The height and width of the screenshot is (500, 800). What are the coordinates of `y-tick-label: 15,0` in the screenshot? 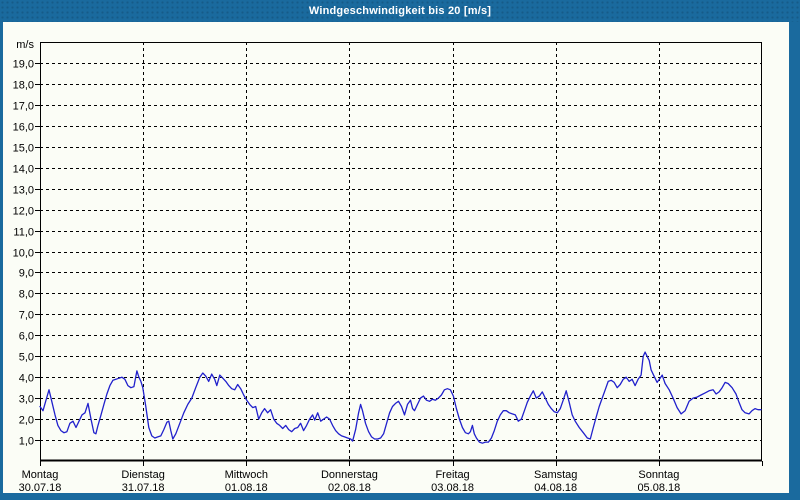 It's located at (23, 149).